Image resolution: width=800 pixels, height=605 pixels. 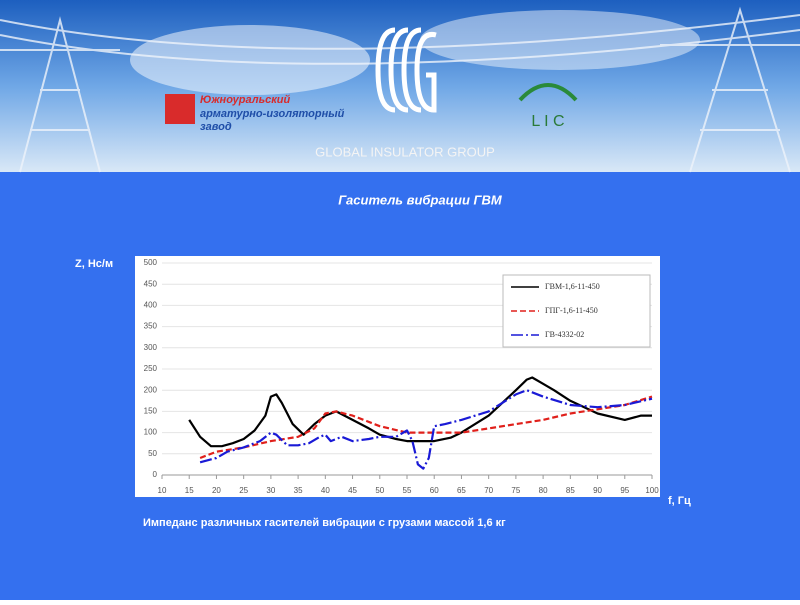 What do you see at coordinates (407, 490) in the screenshot?
I see `x-tick-label: 55` at bounding box center [407, 490].